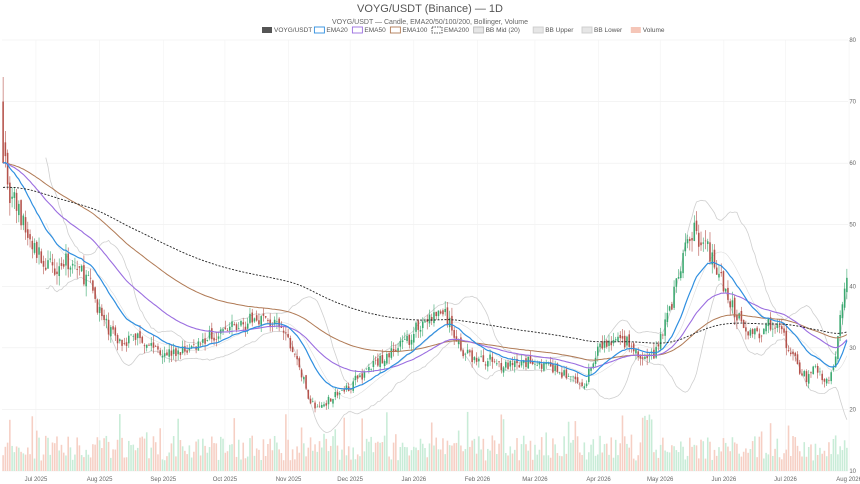  I want to click on x-tick-label: Sep 2025, so click(163, 480).